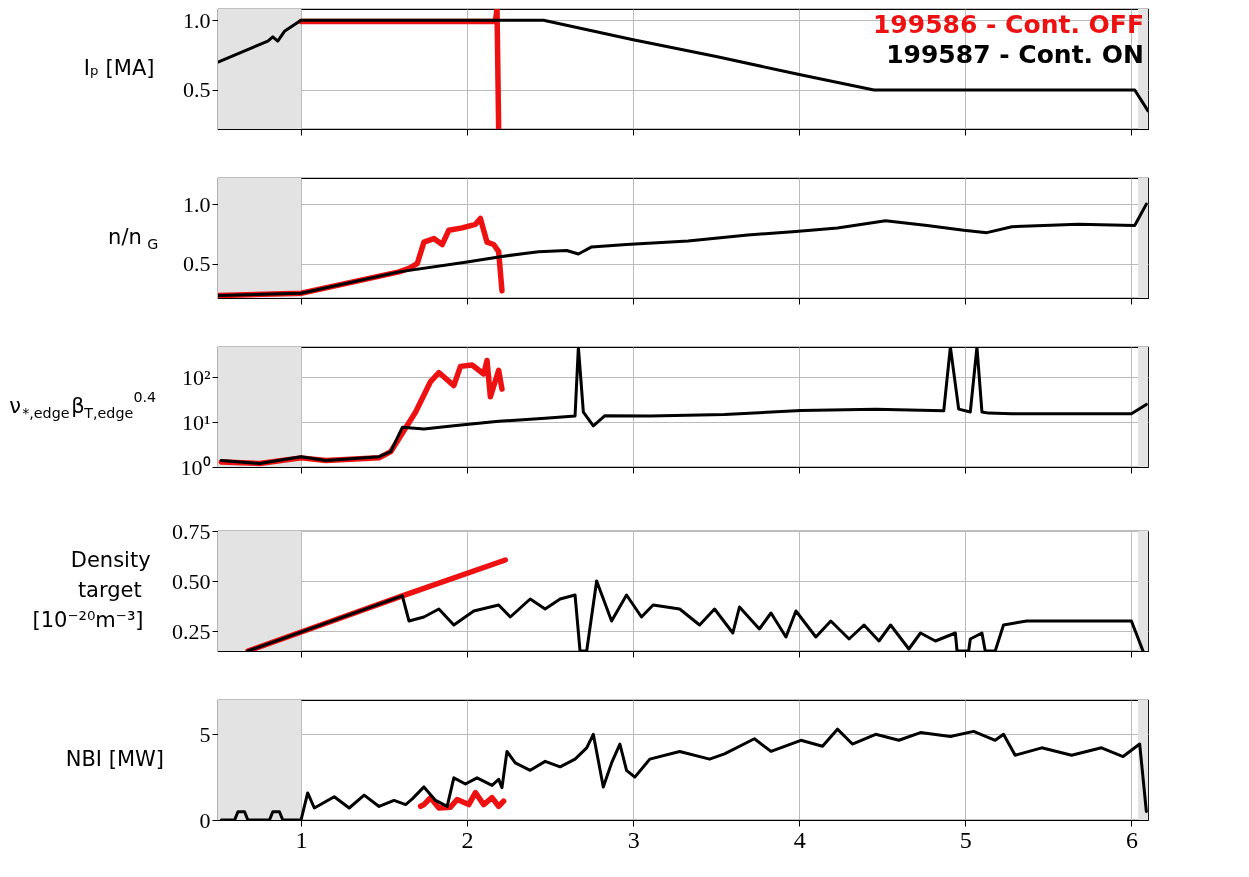 Image resolution: width=1249 pixels, height=877 pixels. I want to click on y-tick-label: 10², so click(196, 377).